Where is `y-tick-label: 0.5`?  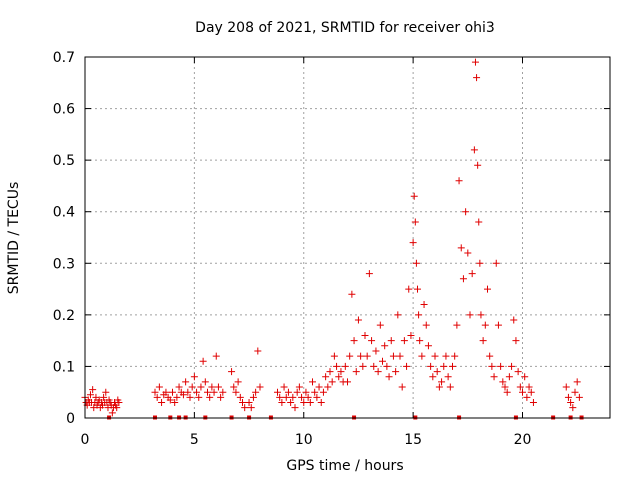
y-tick-label: 0.5 is located at coordinates (64, 161).